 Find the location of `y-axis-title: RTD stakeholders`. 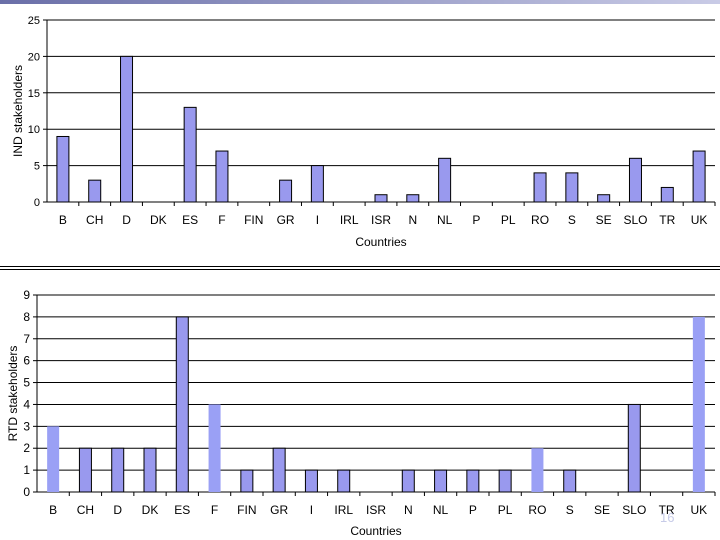

y-axis-title: RTD stakeholders is located at coordinates (13, 394).